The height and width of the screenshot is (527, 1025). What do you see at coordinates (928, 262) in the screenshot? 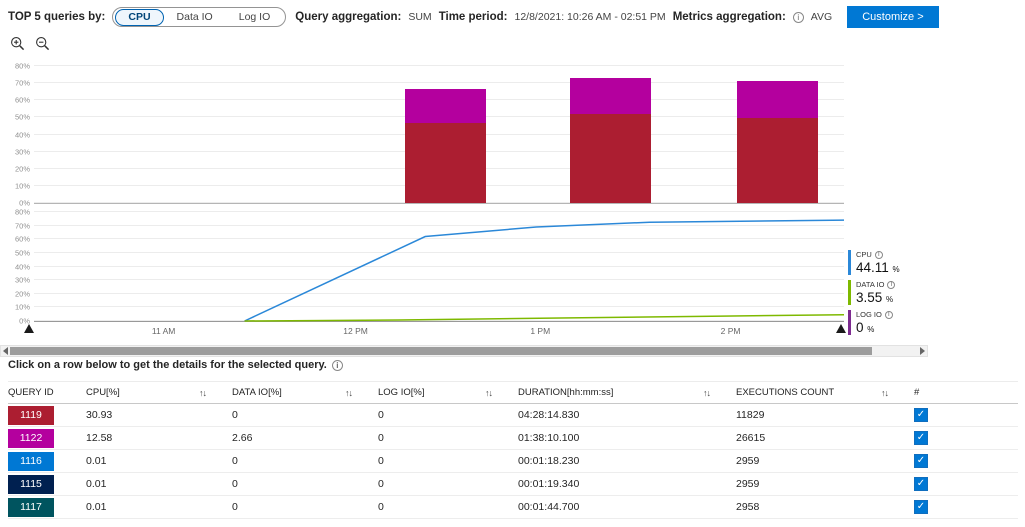
I see `legend-item-cpu: CPU i 44.11 %` at bounding box center [928, 262].